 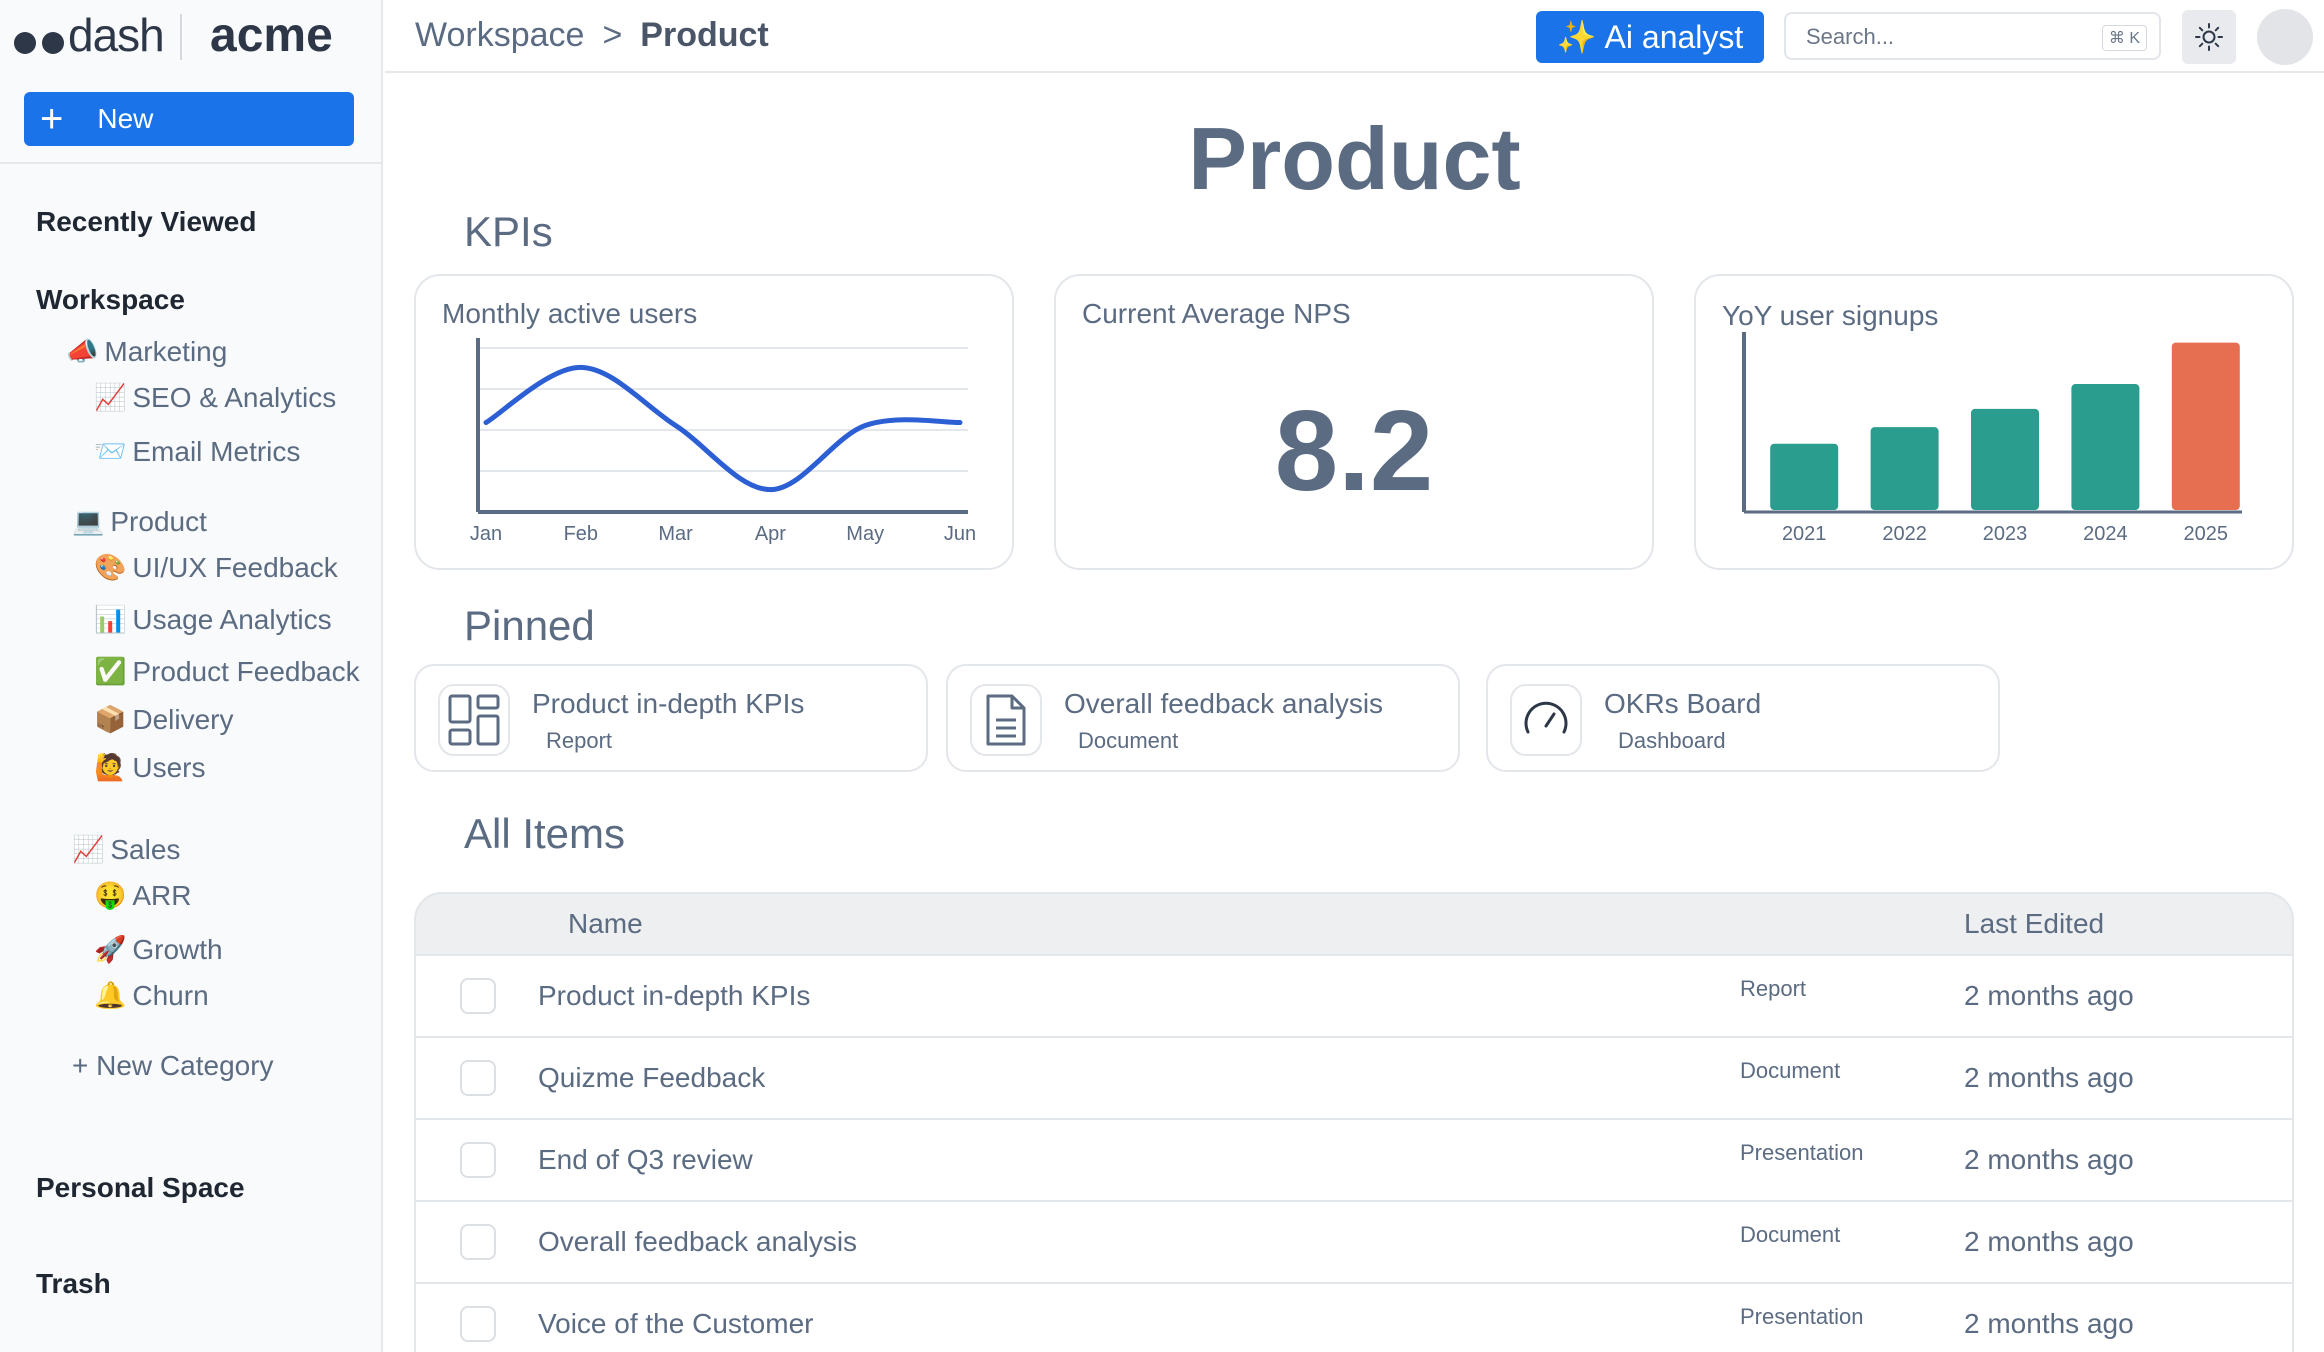 What do you see at coordinates (1546, 720) in the screenshot?
I see `gauge-icon` at bounding box center [1546, 720].